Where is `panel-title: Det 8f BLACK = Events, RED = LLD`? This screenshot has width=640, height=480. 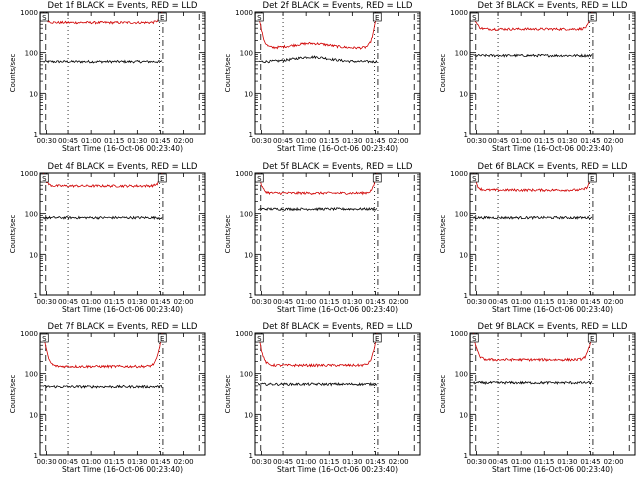 panel-title: Det 8f BLACK = Events, RED = LLD is located at coordinates (338, 327).